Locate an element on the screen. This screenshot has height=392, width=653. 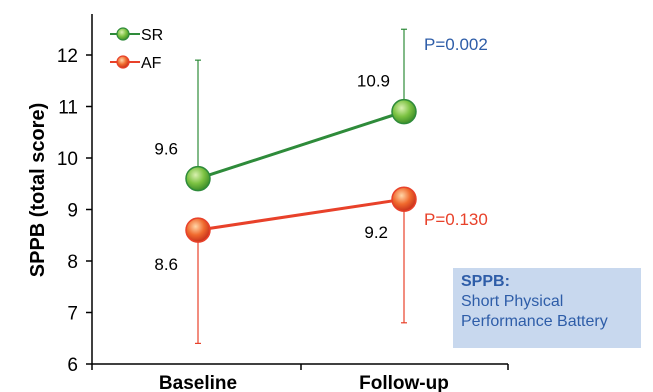
note-line-1: Short Physical is located at coordinates (512, 301).